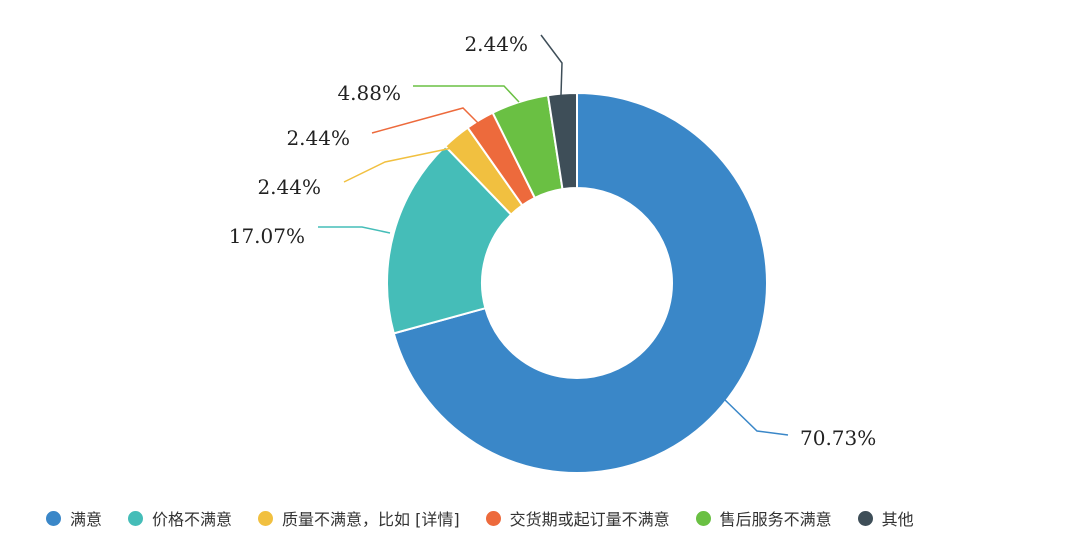 The image size is (1080, 557). Describe the element at coordinates (562, 141) in the screenshot. I see `donut-slice` at that location.